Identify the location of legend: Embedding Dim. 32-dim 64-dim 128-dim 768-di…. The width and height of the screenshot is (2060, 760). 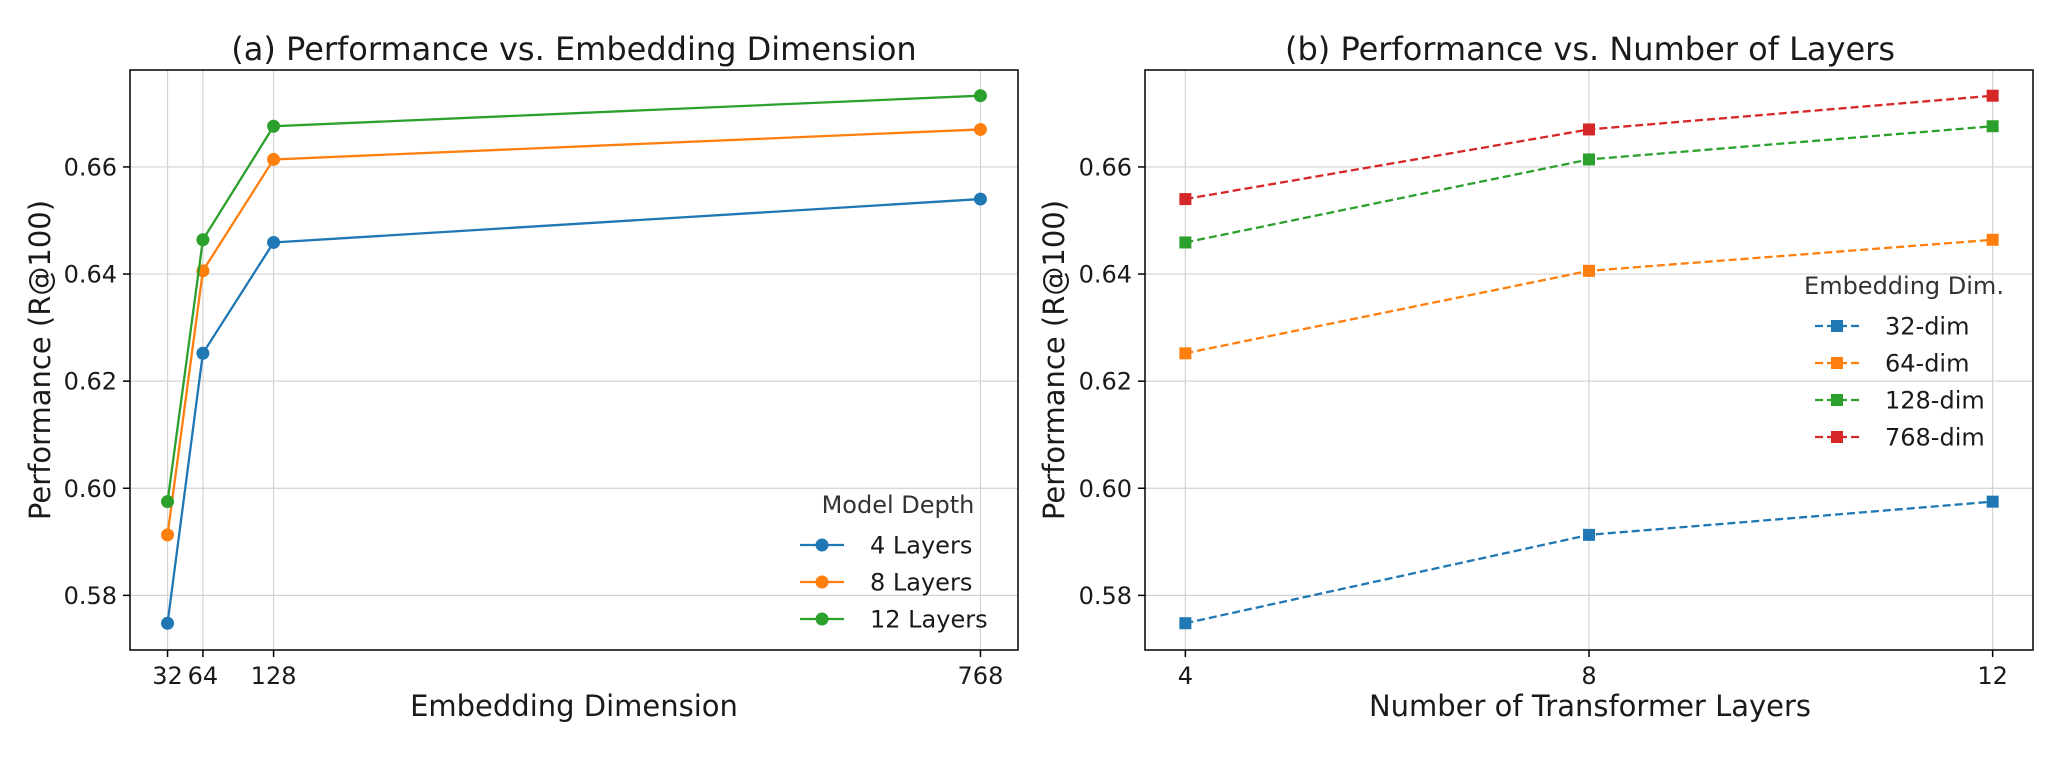
(1904, 362).